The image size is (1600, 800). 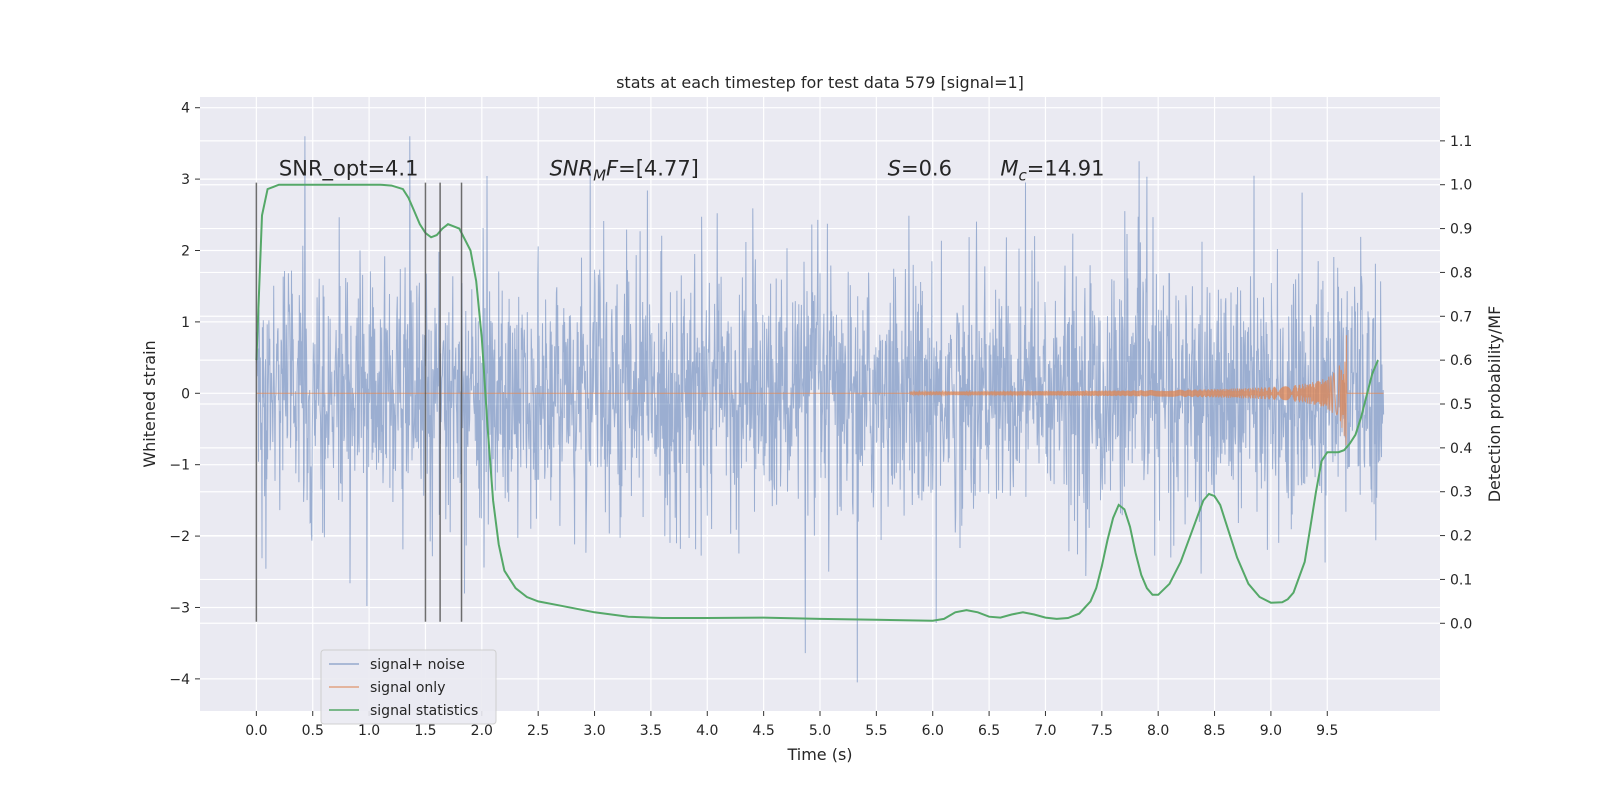 What do you see at coordinates (933, 731) in the screenshot?
I see `x-tick-label: 6.0` at bounding box center [933, 731].